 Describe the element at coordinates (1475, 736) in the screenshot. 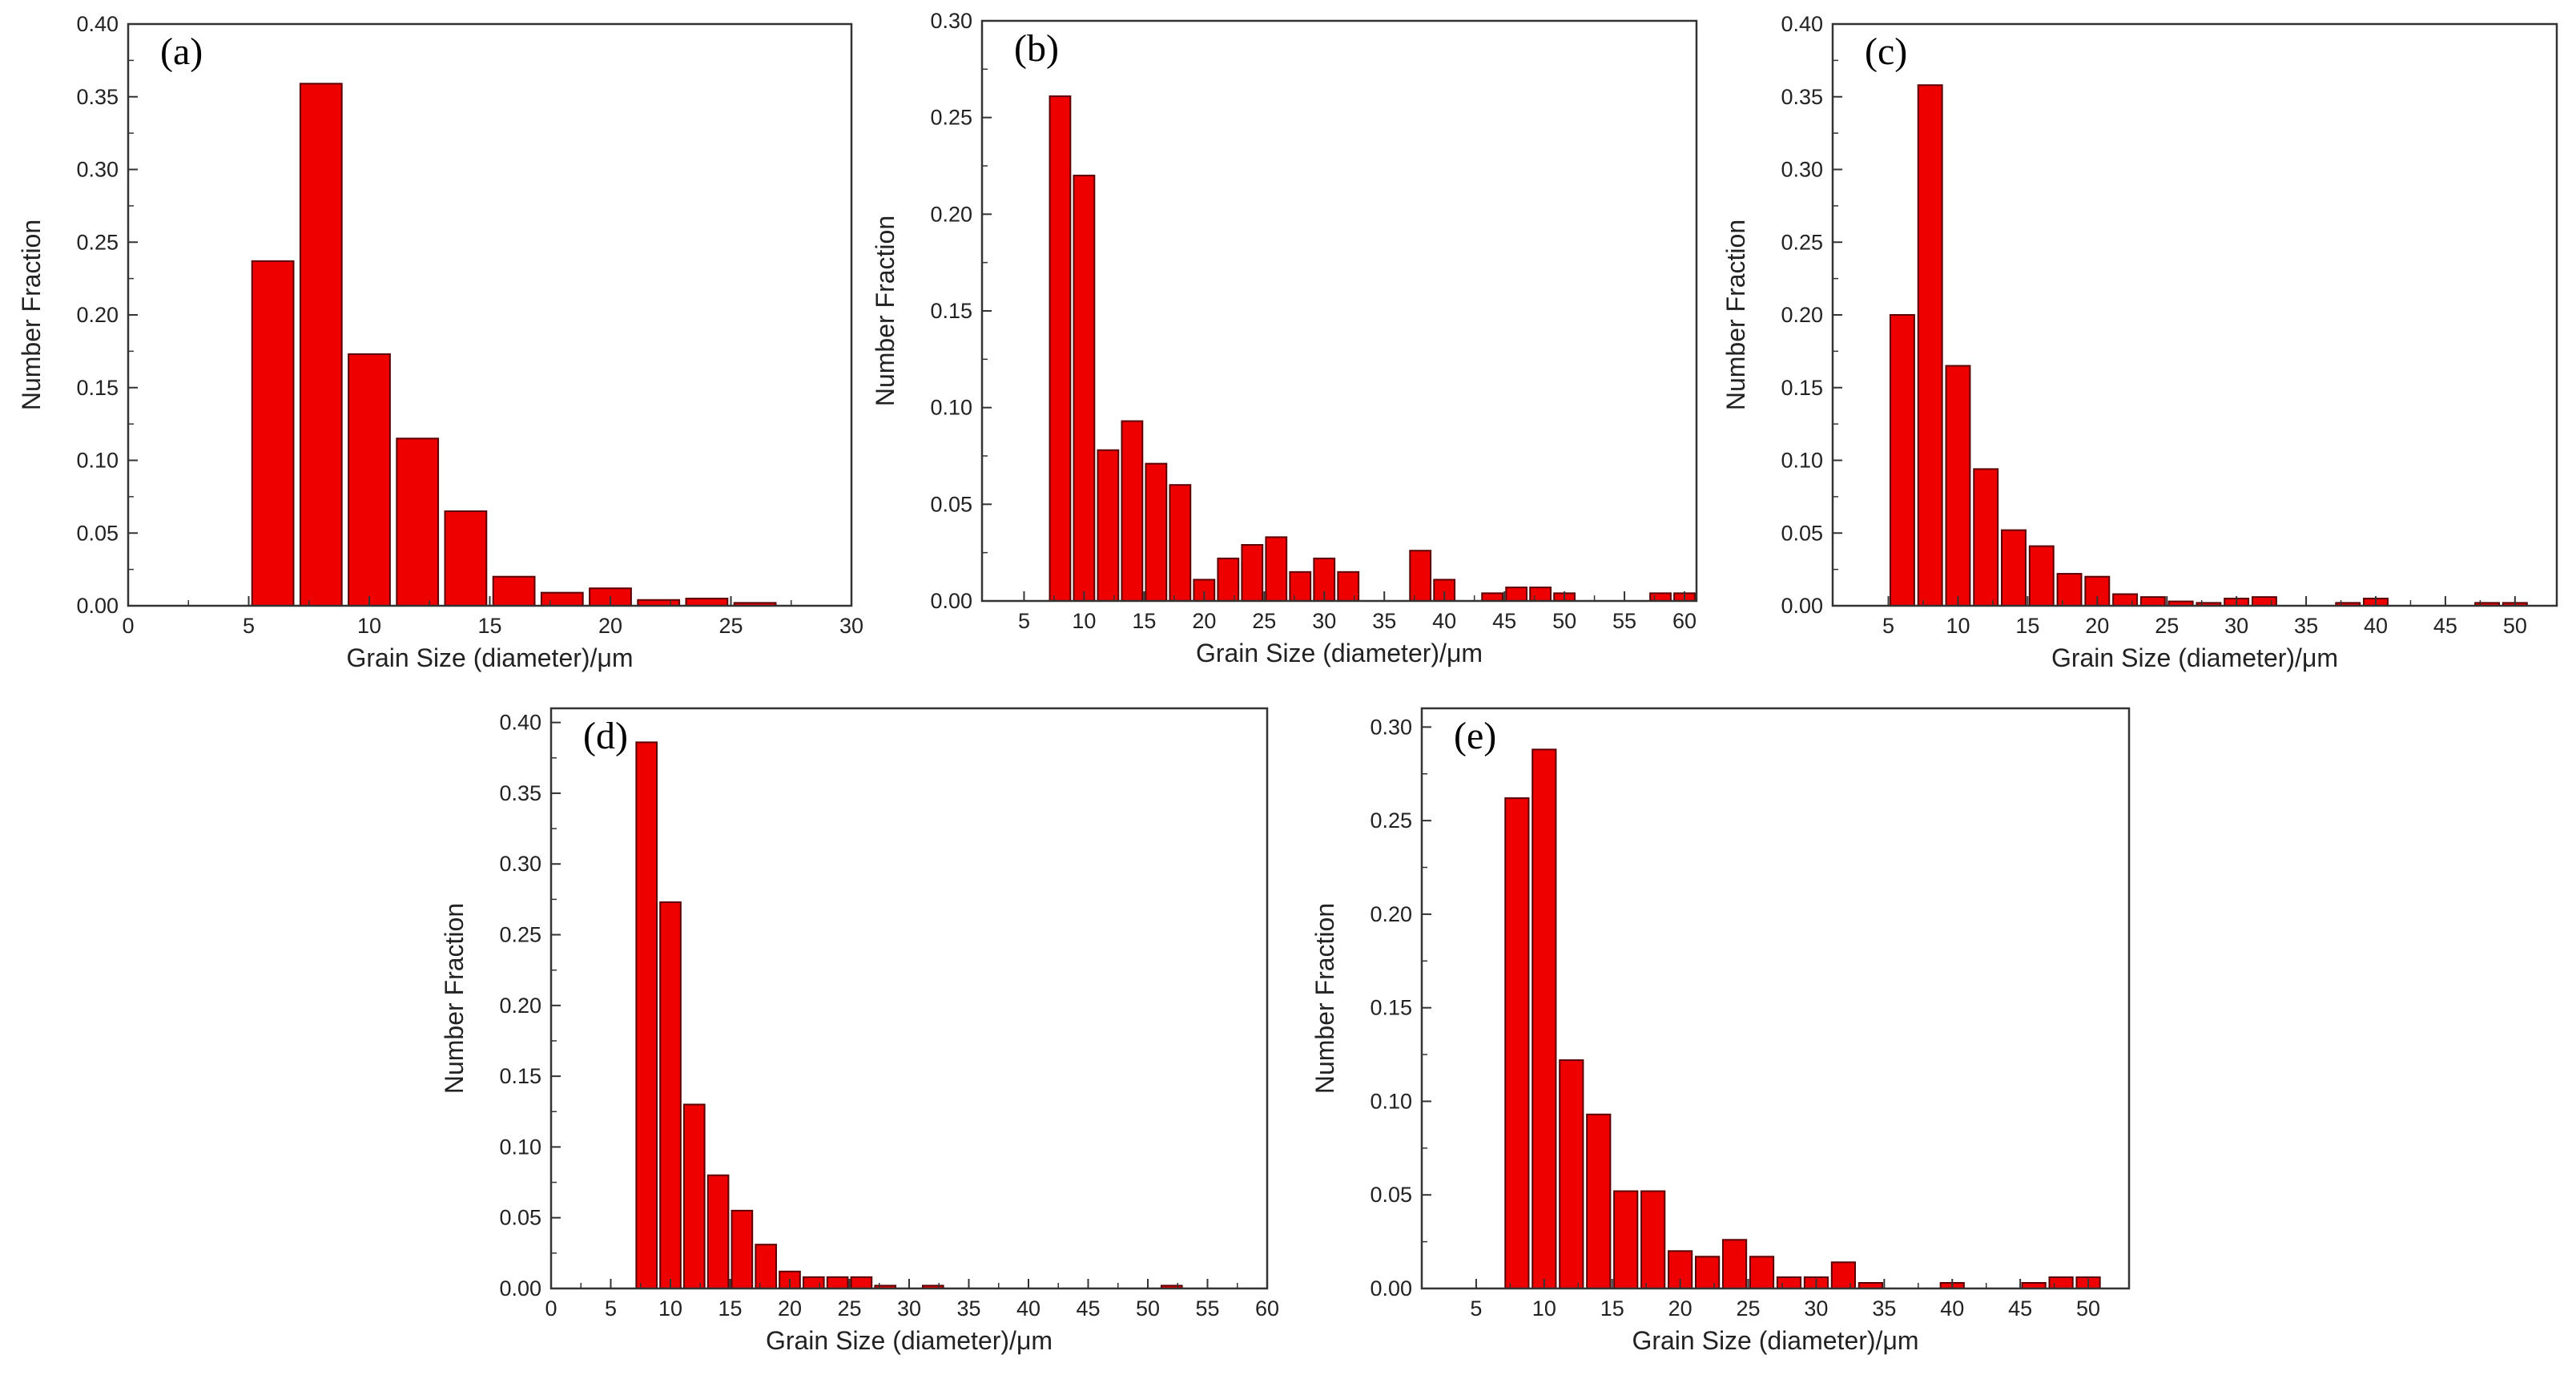

I see `panel-letter: (e)` at that location.